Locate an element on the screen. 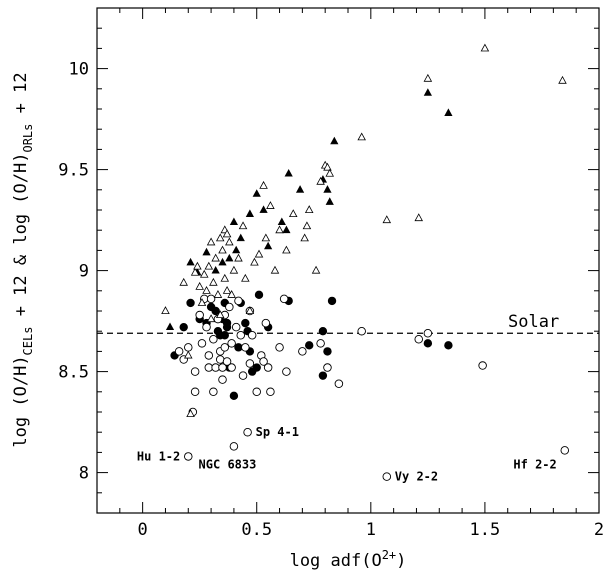 Image resolution: width=606 pixels, height=575 pixels. x-tick-label: 1.5 is located at coordinates (485, 530).